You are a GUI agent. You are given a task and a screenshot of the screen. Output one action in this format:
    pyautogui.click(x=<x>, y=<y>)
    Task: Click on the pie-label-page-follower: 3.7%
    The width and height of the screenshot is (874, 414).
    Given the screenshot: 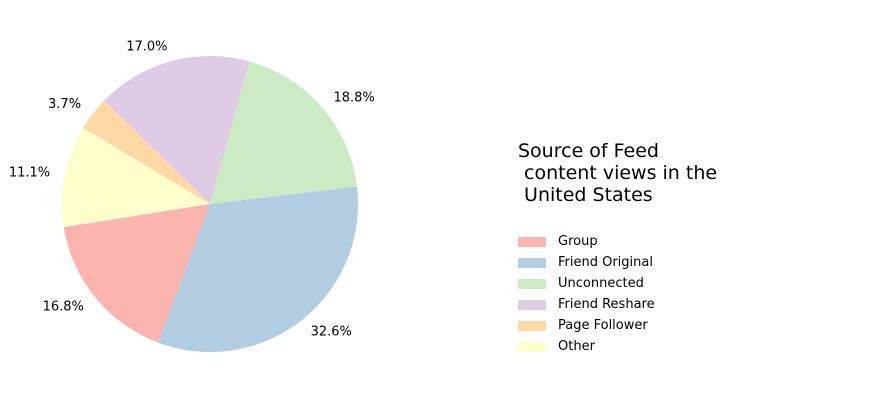 What is the action you would take?
    pyautogui.click(x=64, y=104)
    